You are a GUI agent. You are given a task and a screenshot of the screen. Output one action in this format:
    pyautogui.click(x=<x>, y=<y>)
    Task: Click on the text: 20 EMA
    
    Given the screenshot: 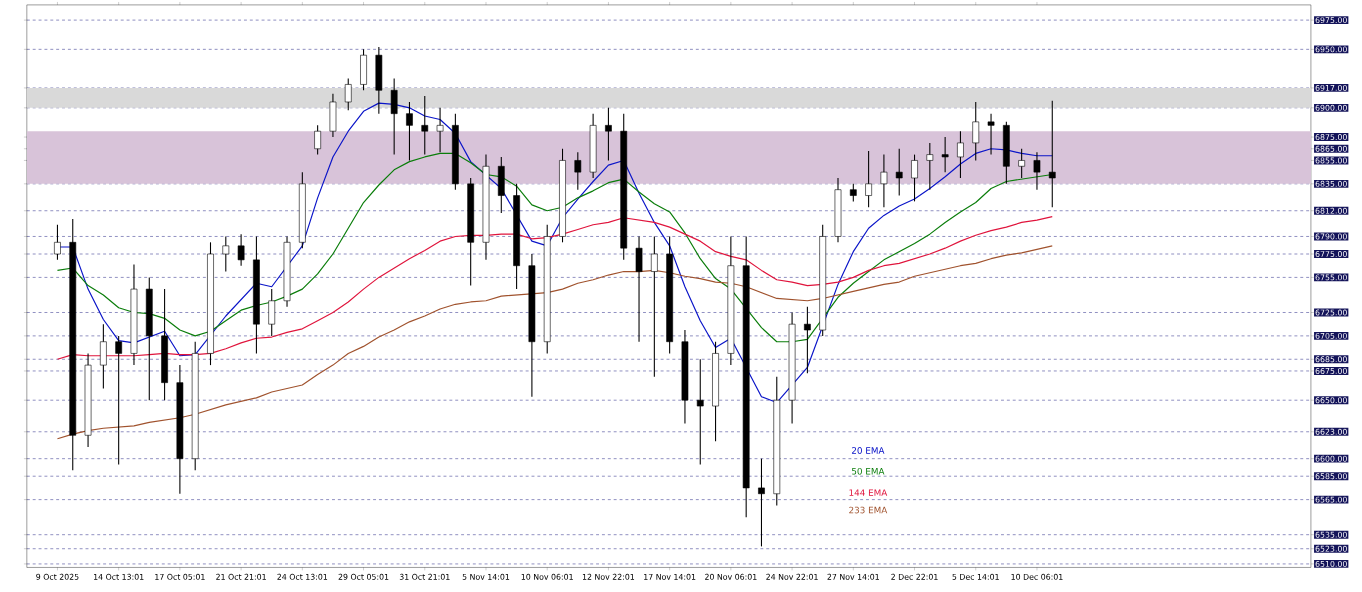 What is the action you would take?
    pyautogui.click(x=868, y=450)
    